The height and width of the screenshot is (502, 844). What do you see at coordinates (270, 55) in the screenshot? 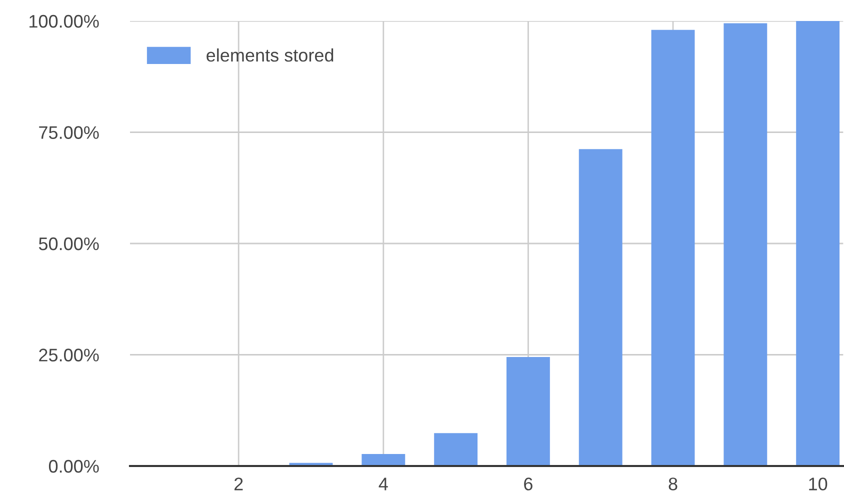
I see `legend-label: elements stored` at bounding box center [270, 55].